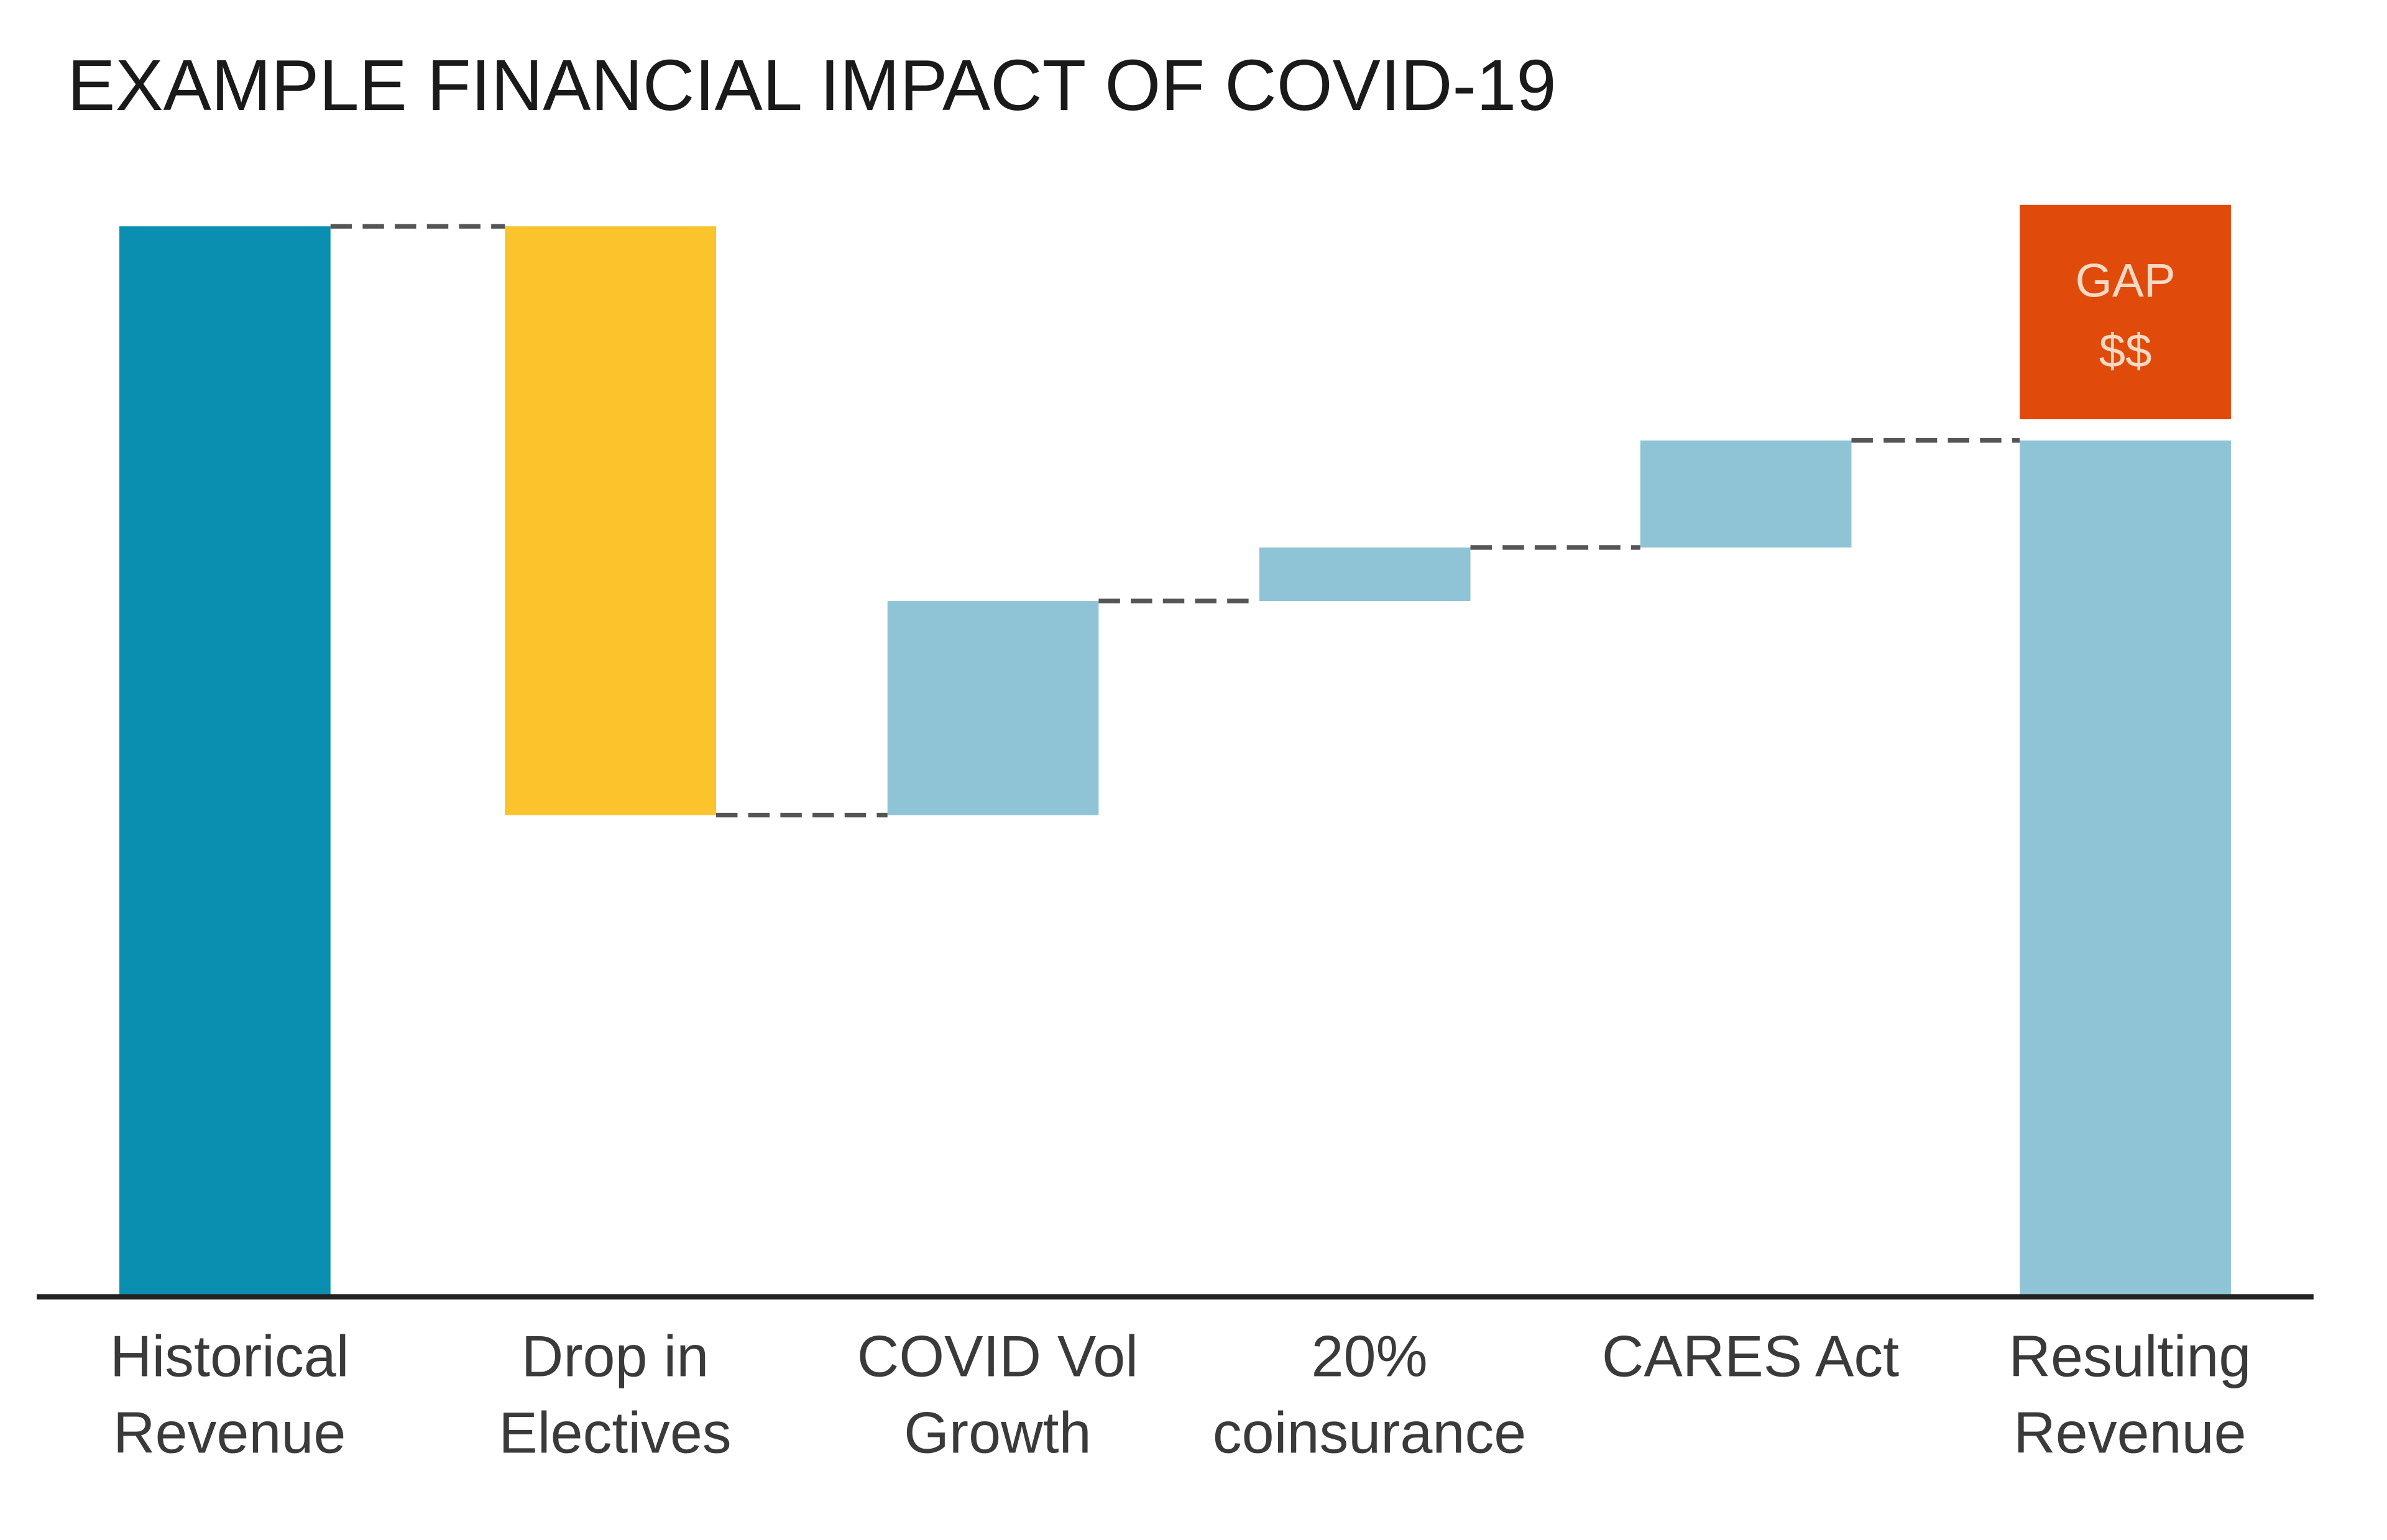 The width and height of the screenshot is (2387, 1540). Describe the element at coordinates (1369, 1356) in the screenshot. I see `category-label-line: 20%` at that location.